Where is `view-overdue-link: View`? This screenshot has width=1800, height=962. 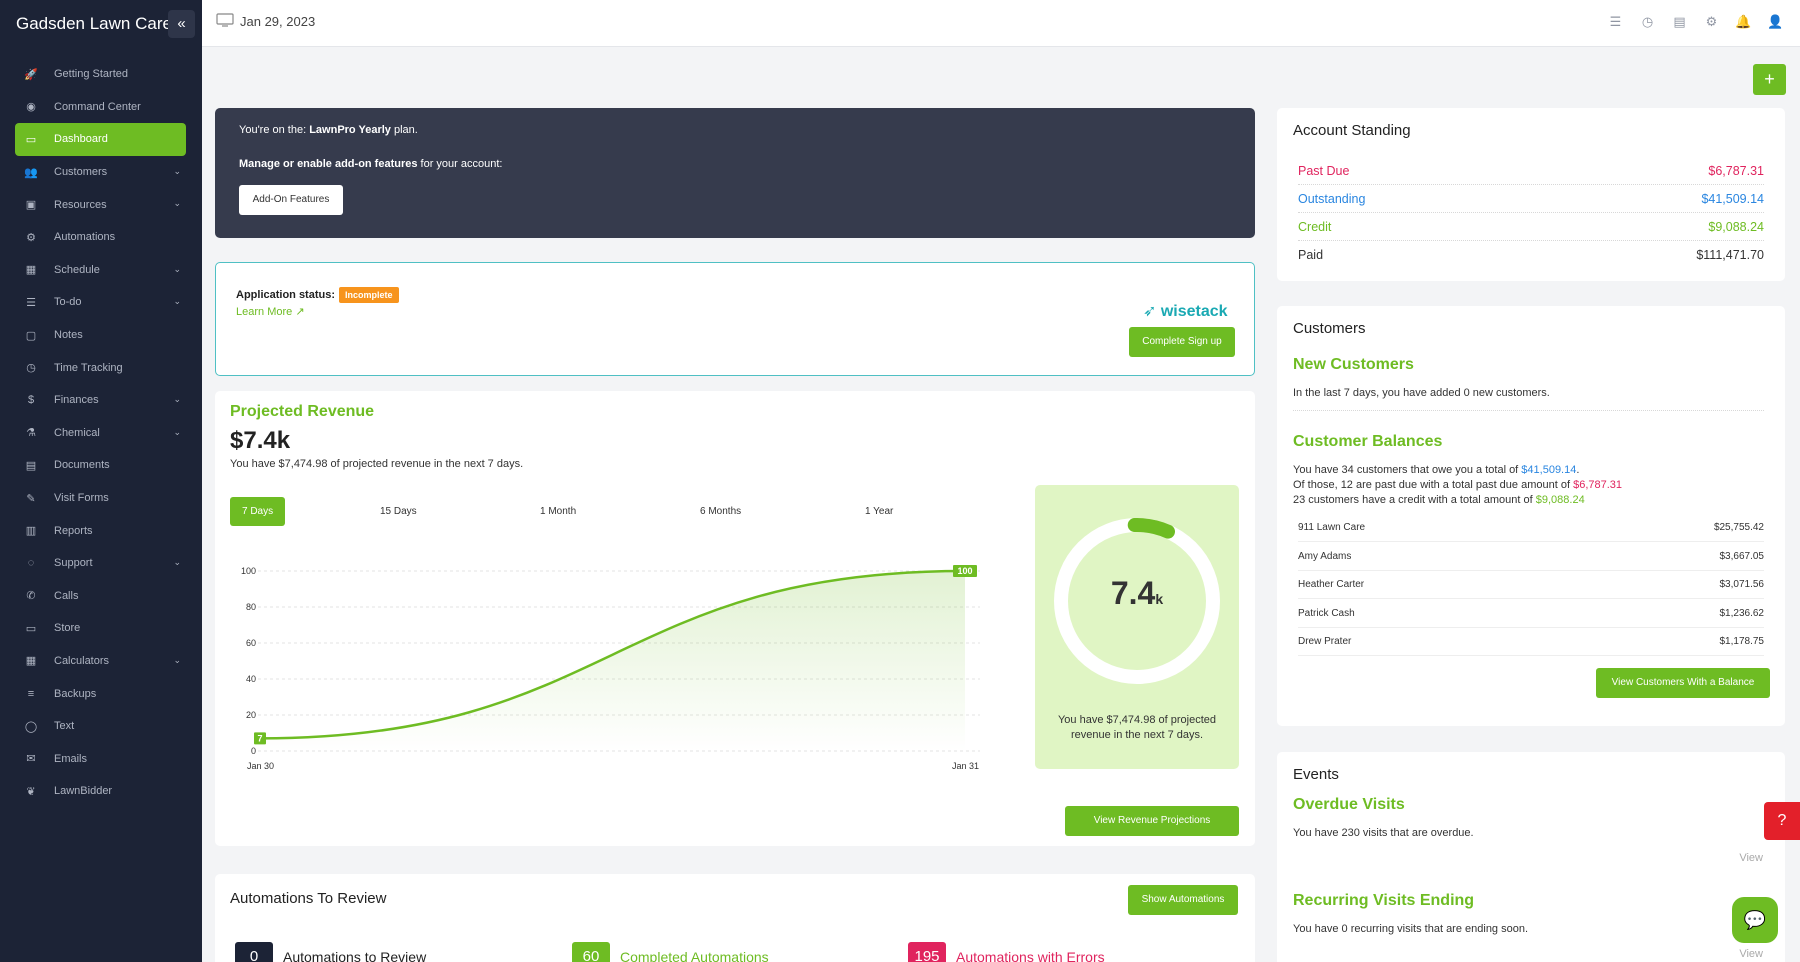 view-overdue-link: View is located at coordinates (1751, 858).